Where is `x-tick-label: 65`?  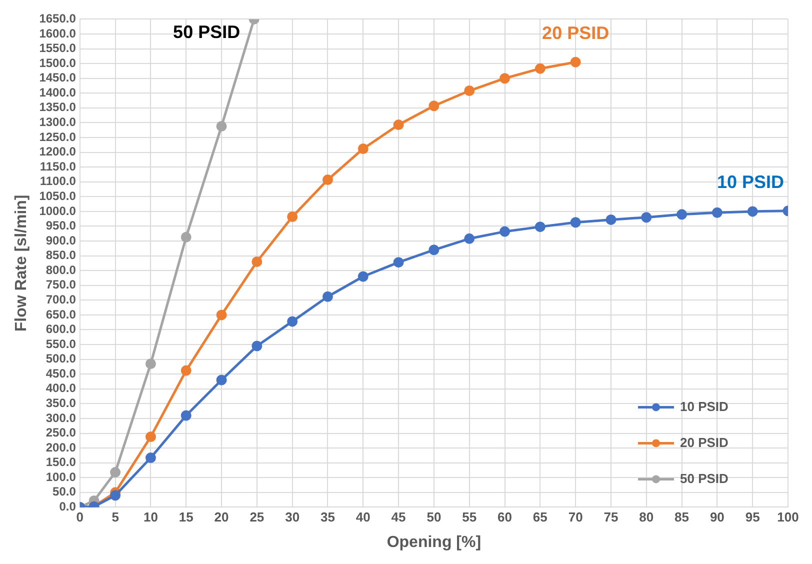 x-tick-label: 65 is located at coordinates (540, 517).